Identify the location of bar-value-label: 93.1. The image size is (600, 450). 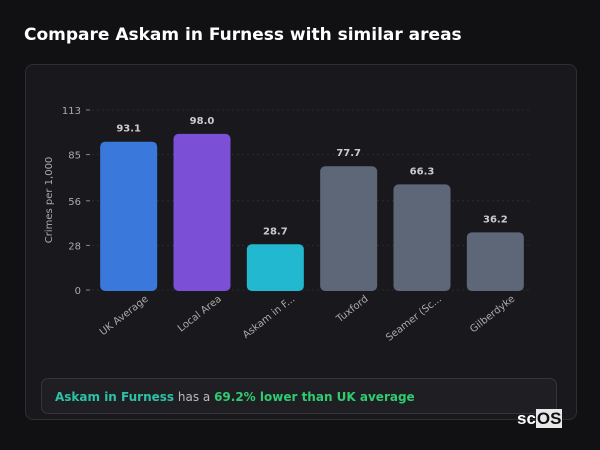
(128, 129).